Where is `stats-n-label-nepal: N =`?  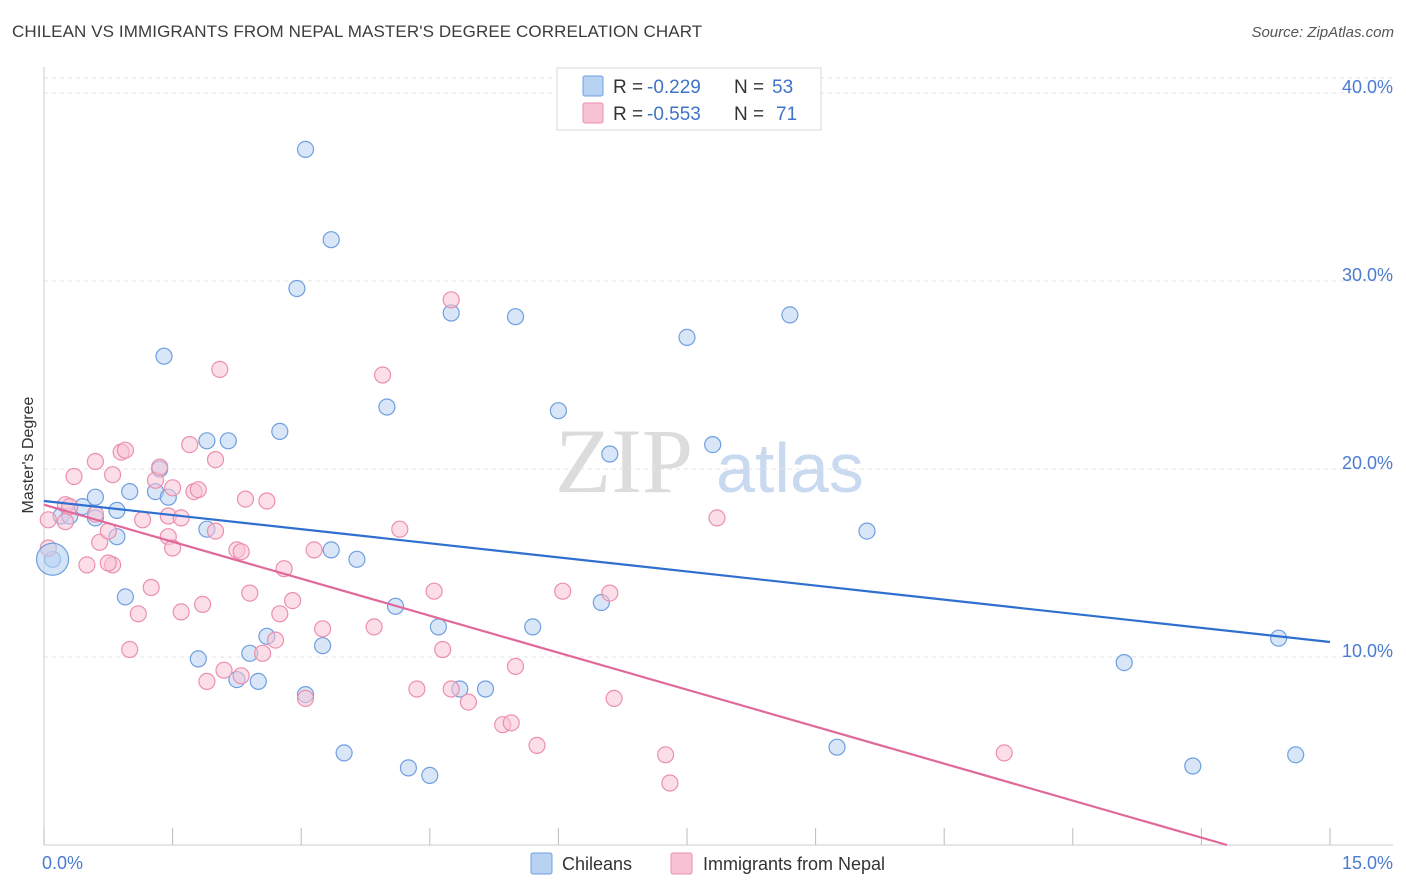
stats-n-label-nepal: N = is located at coordinates (749, 114).